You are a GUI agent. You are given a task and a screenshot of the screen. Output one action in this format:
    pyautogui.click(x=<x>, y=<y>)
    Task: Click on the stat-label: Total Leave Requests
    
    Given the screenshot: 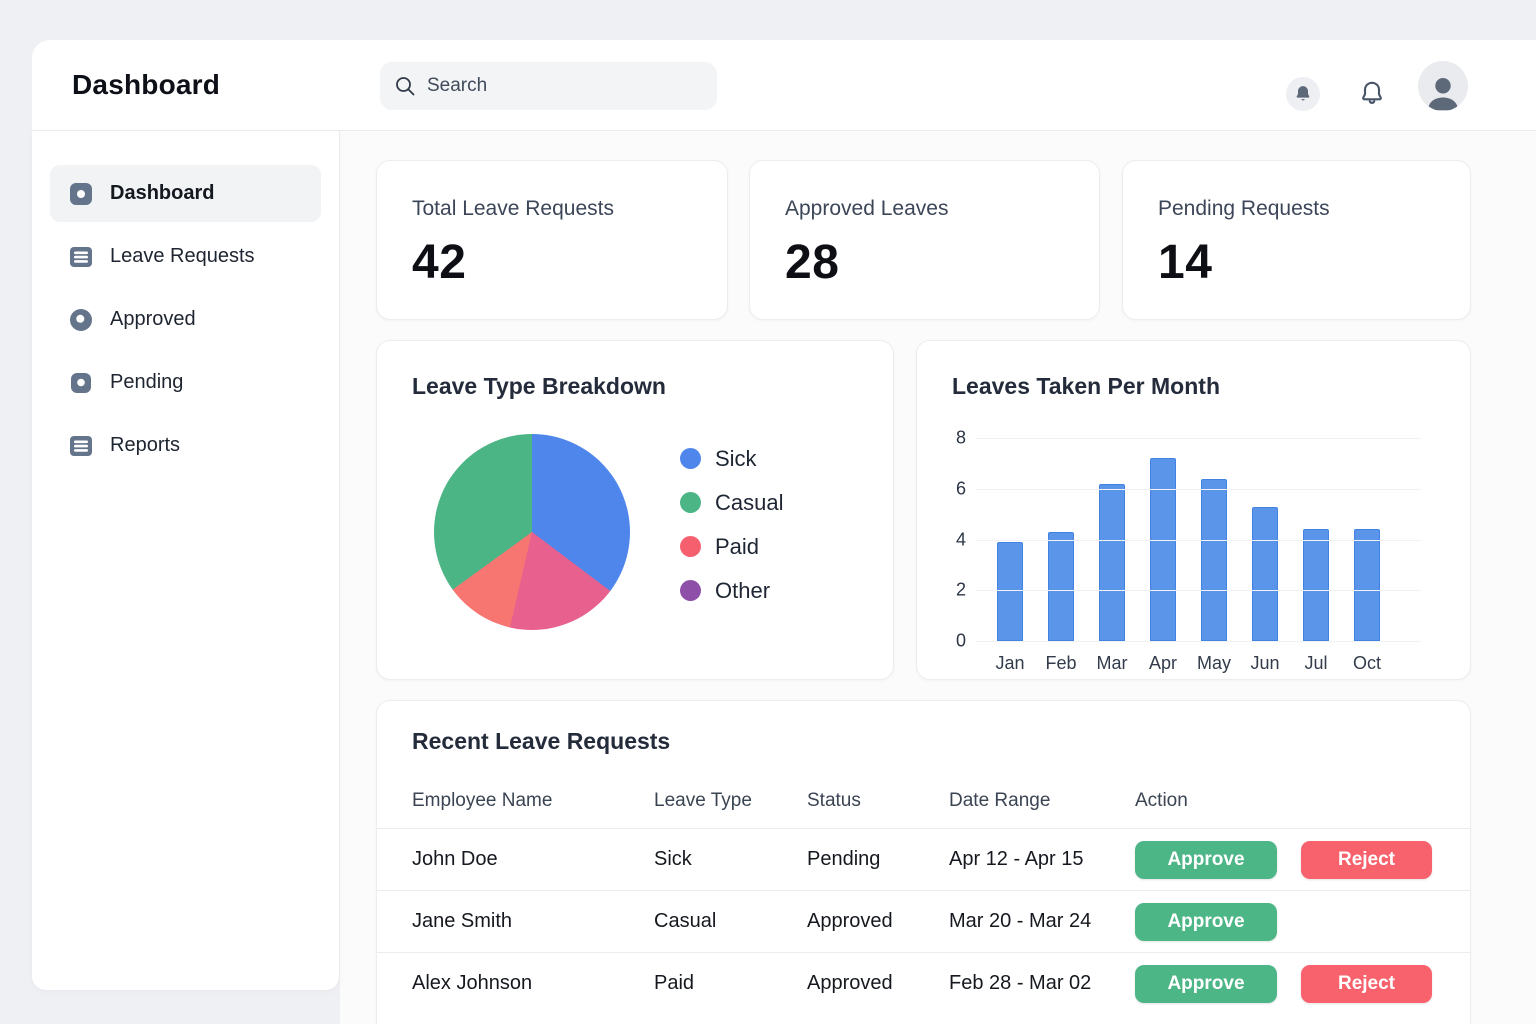 What is the action you would take?
    pyautogui.click(x=513, y=208)
    